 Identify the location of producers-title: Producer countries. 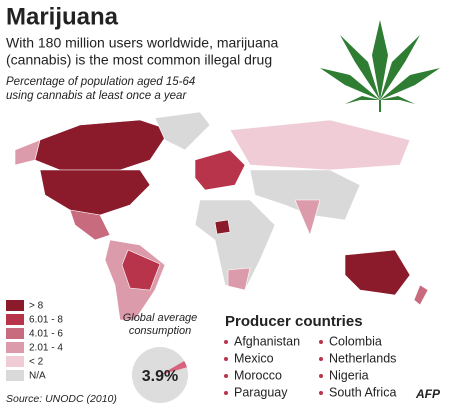
(294, 321).